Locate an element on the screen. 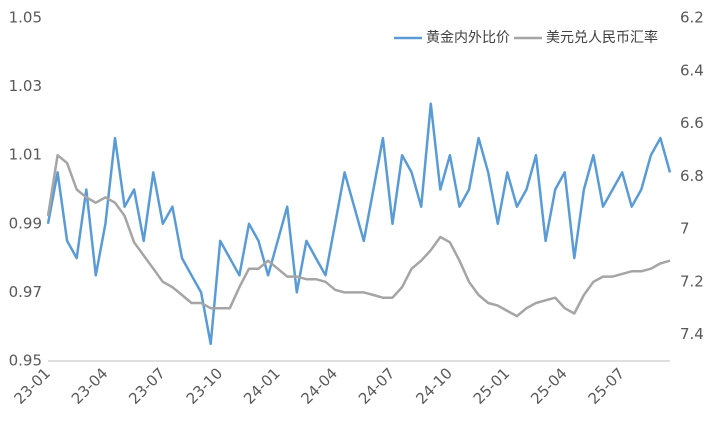 This screenshot has width=716, height=429. y-tick-label: 0.97 is located at coordinates (25, 292).